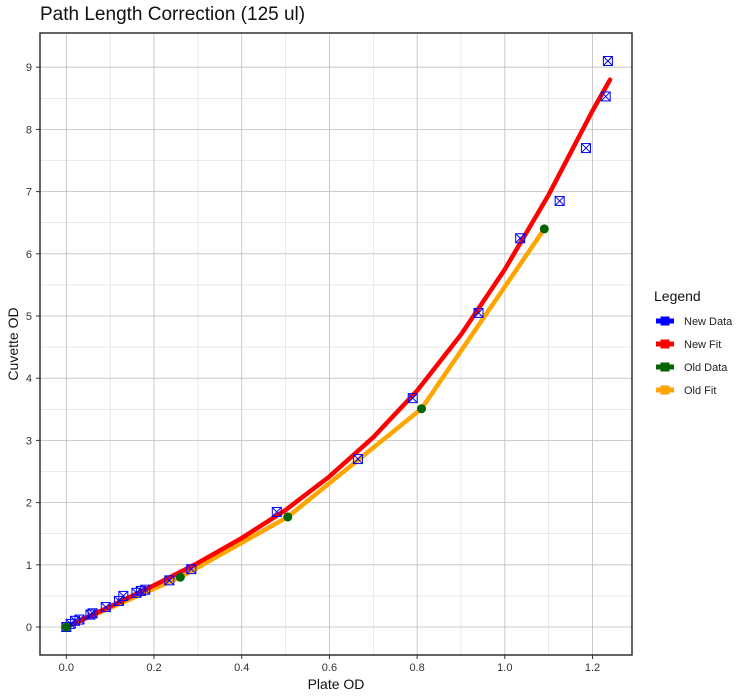 Image resolution: width=750 pixels, height=700 pixels. What do you see at coordinates (677, 296) in the screenshot?
I see `legend-title: Legend` at bounding box center [677, 296].